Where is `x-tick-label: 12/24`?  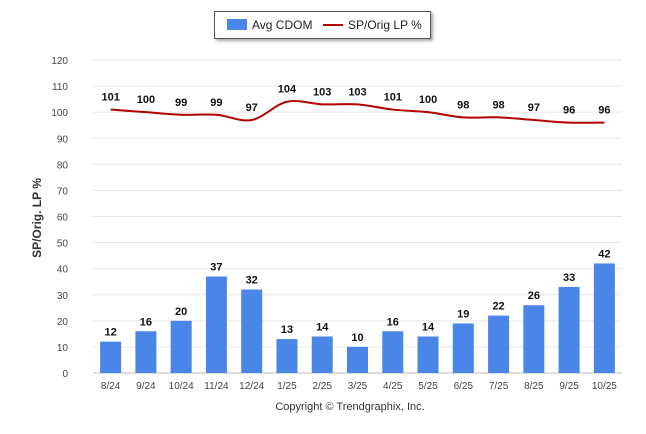
x-tick-label: 12/24 is located at coordinates (251, 386).